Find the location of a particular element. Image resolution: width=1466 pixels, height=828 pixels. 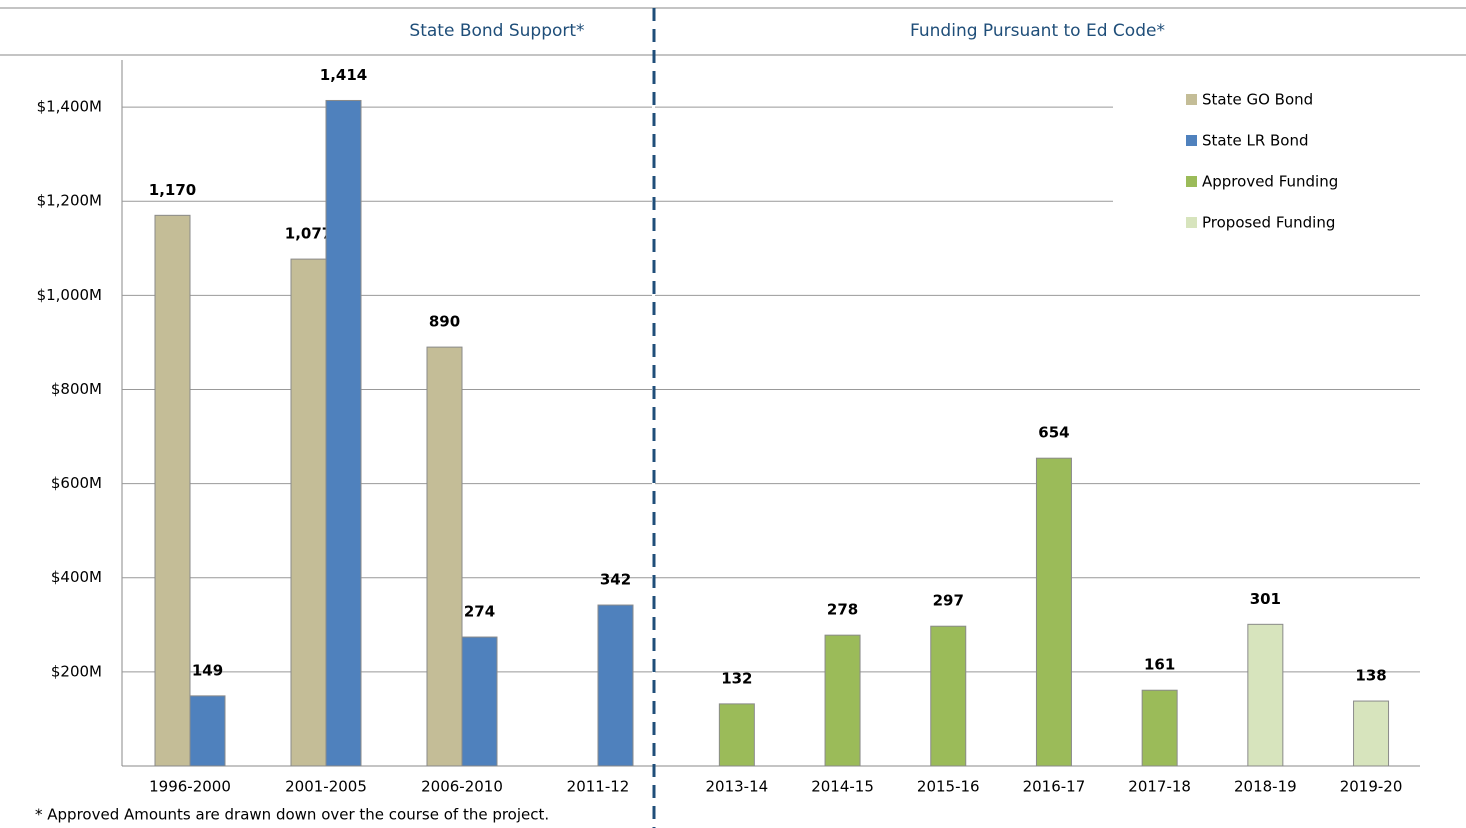

value-label: 297 is located at coordinates (948, 601).